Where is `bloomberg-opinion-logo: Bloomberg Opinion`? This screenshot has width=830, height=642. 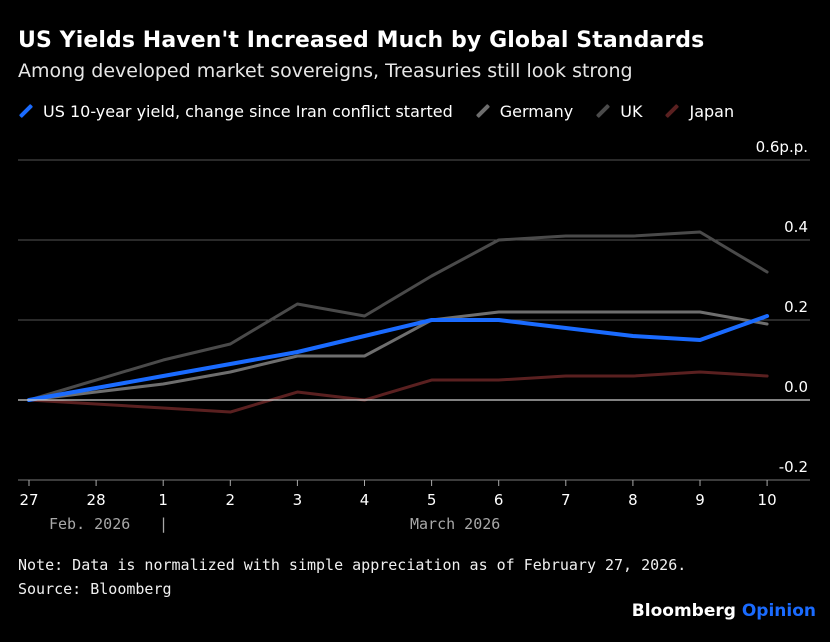
bloomberg-opinion-logo: Bloomberg Opinion is located at coordinates (724, 611).